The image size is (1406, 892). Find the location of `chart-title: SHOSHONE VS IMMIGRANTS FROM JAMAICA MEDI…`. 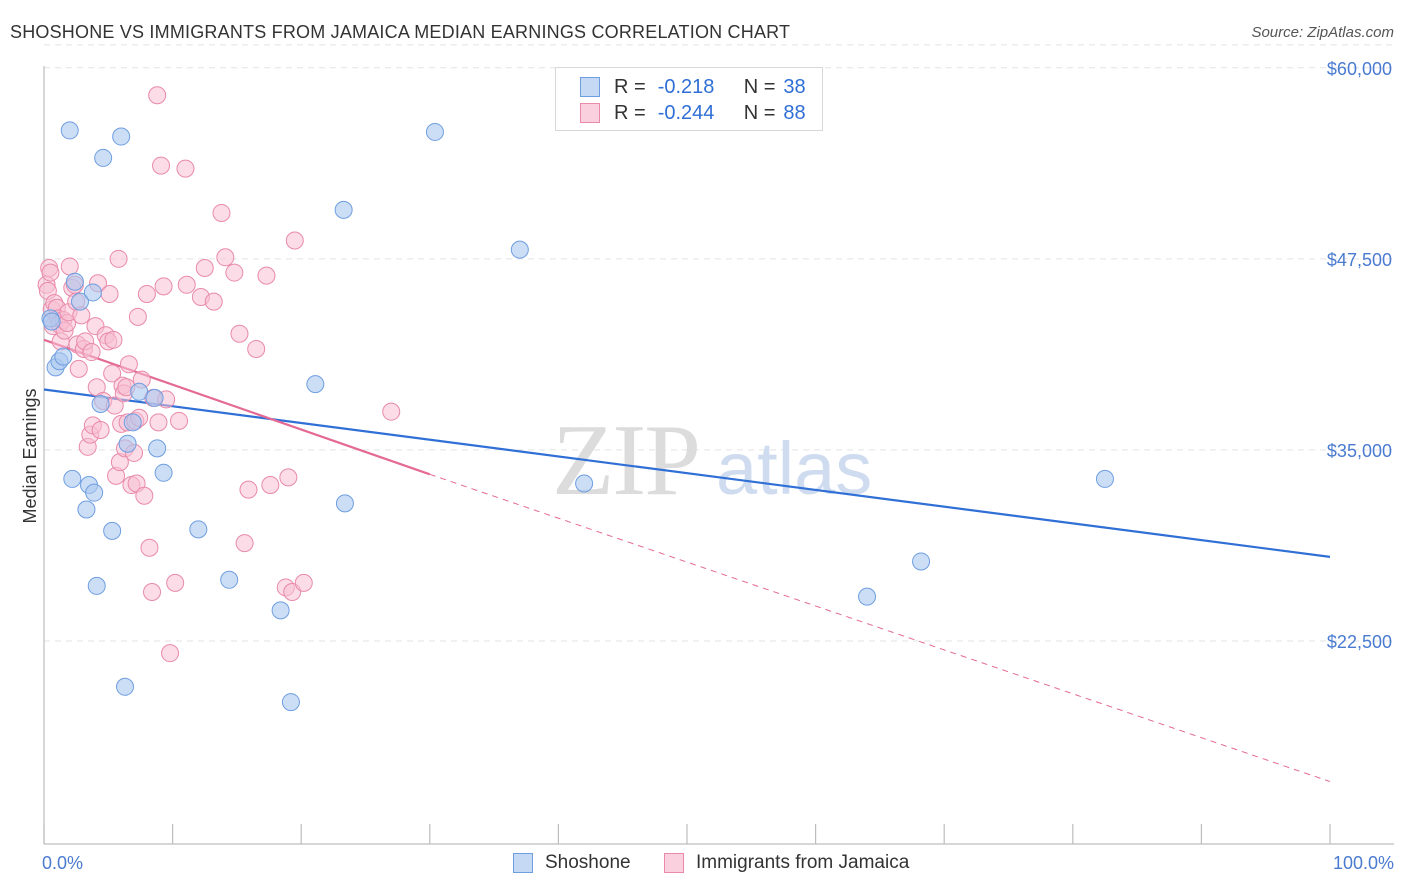

chart-title: SHOSHONE VS IMMIGRANTS FROM JAMAICA MEDI… is located at coordinates (400, 32).